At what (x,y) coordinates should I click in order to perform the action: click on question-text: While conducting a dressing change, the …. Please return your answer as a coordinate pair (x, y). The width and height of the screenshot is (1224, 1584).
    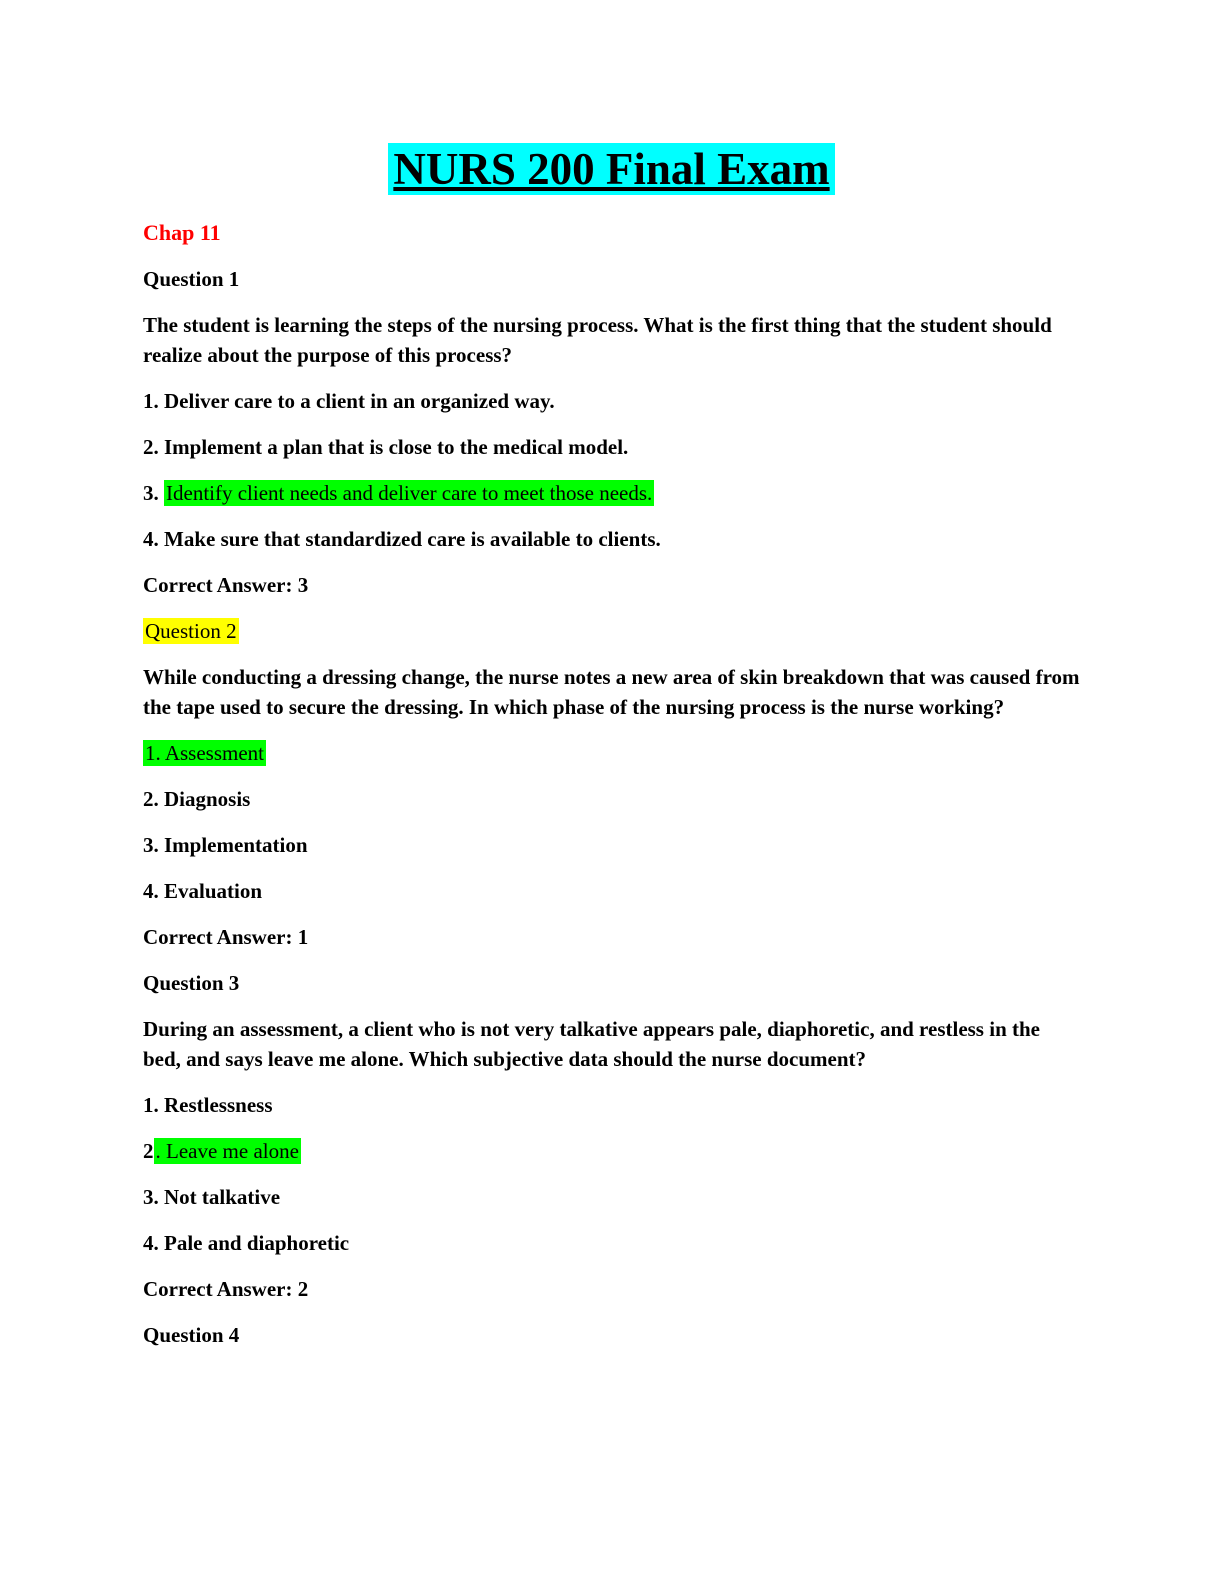
    Looking at the image, I should click on (611, 692).